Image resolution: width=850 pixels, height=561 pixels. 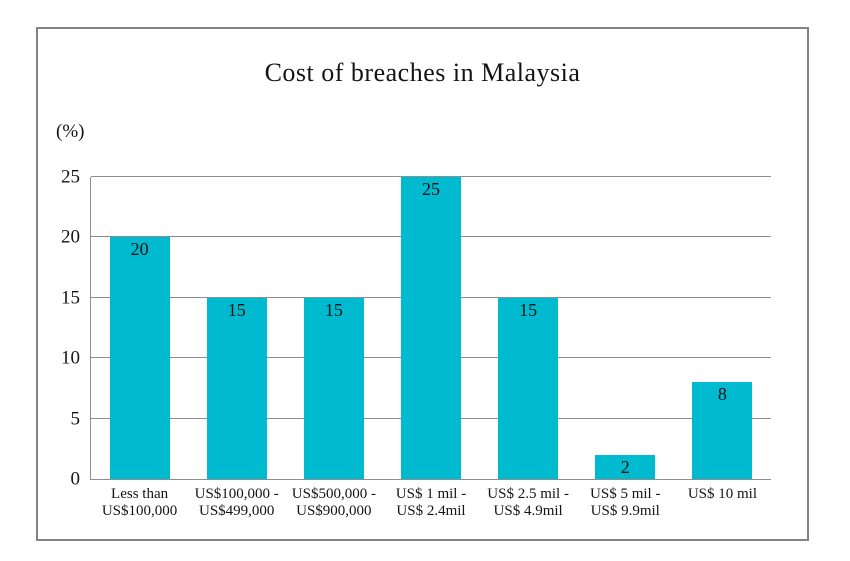 What do you see at coordinates (70, 358) in the screenshot?
I see `y-tick-label: 10` at bounding box center [70, 358].